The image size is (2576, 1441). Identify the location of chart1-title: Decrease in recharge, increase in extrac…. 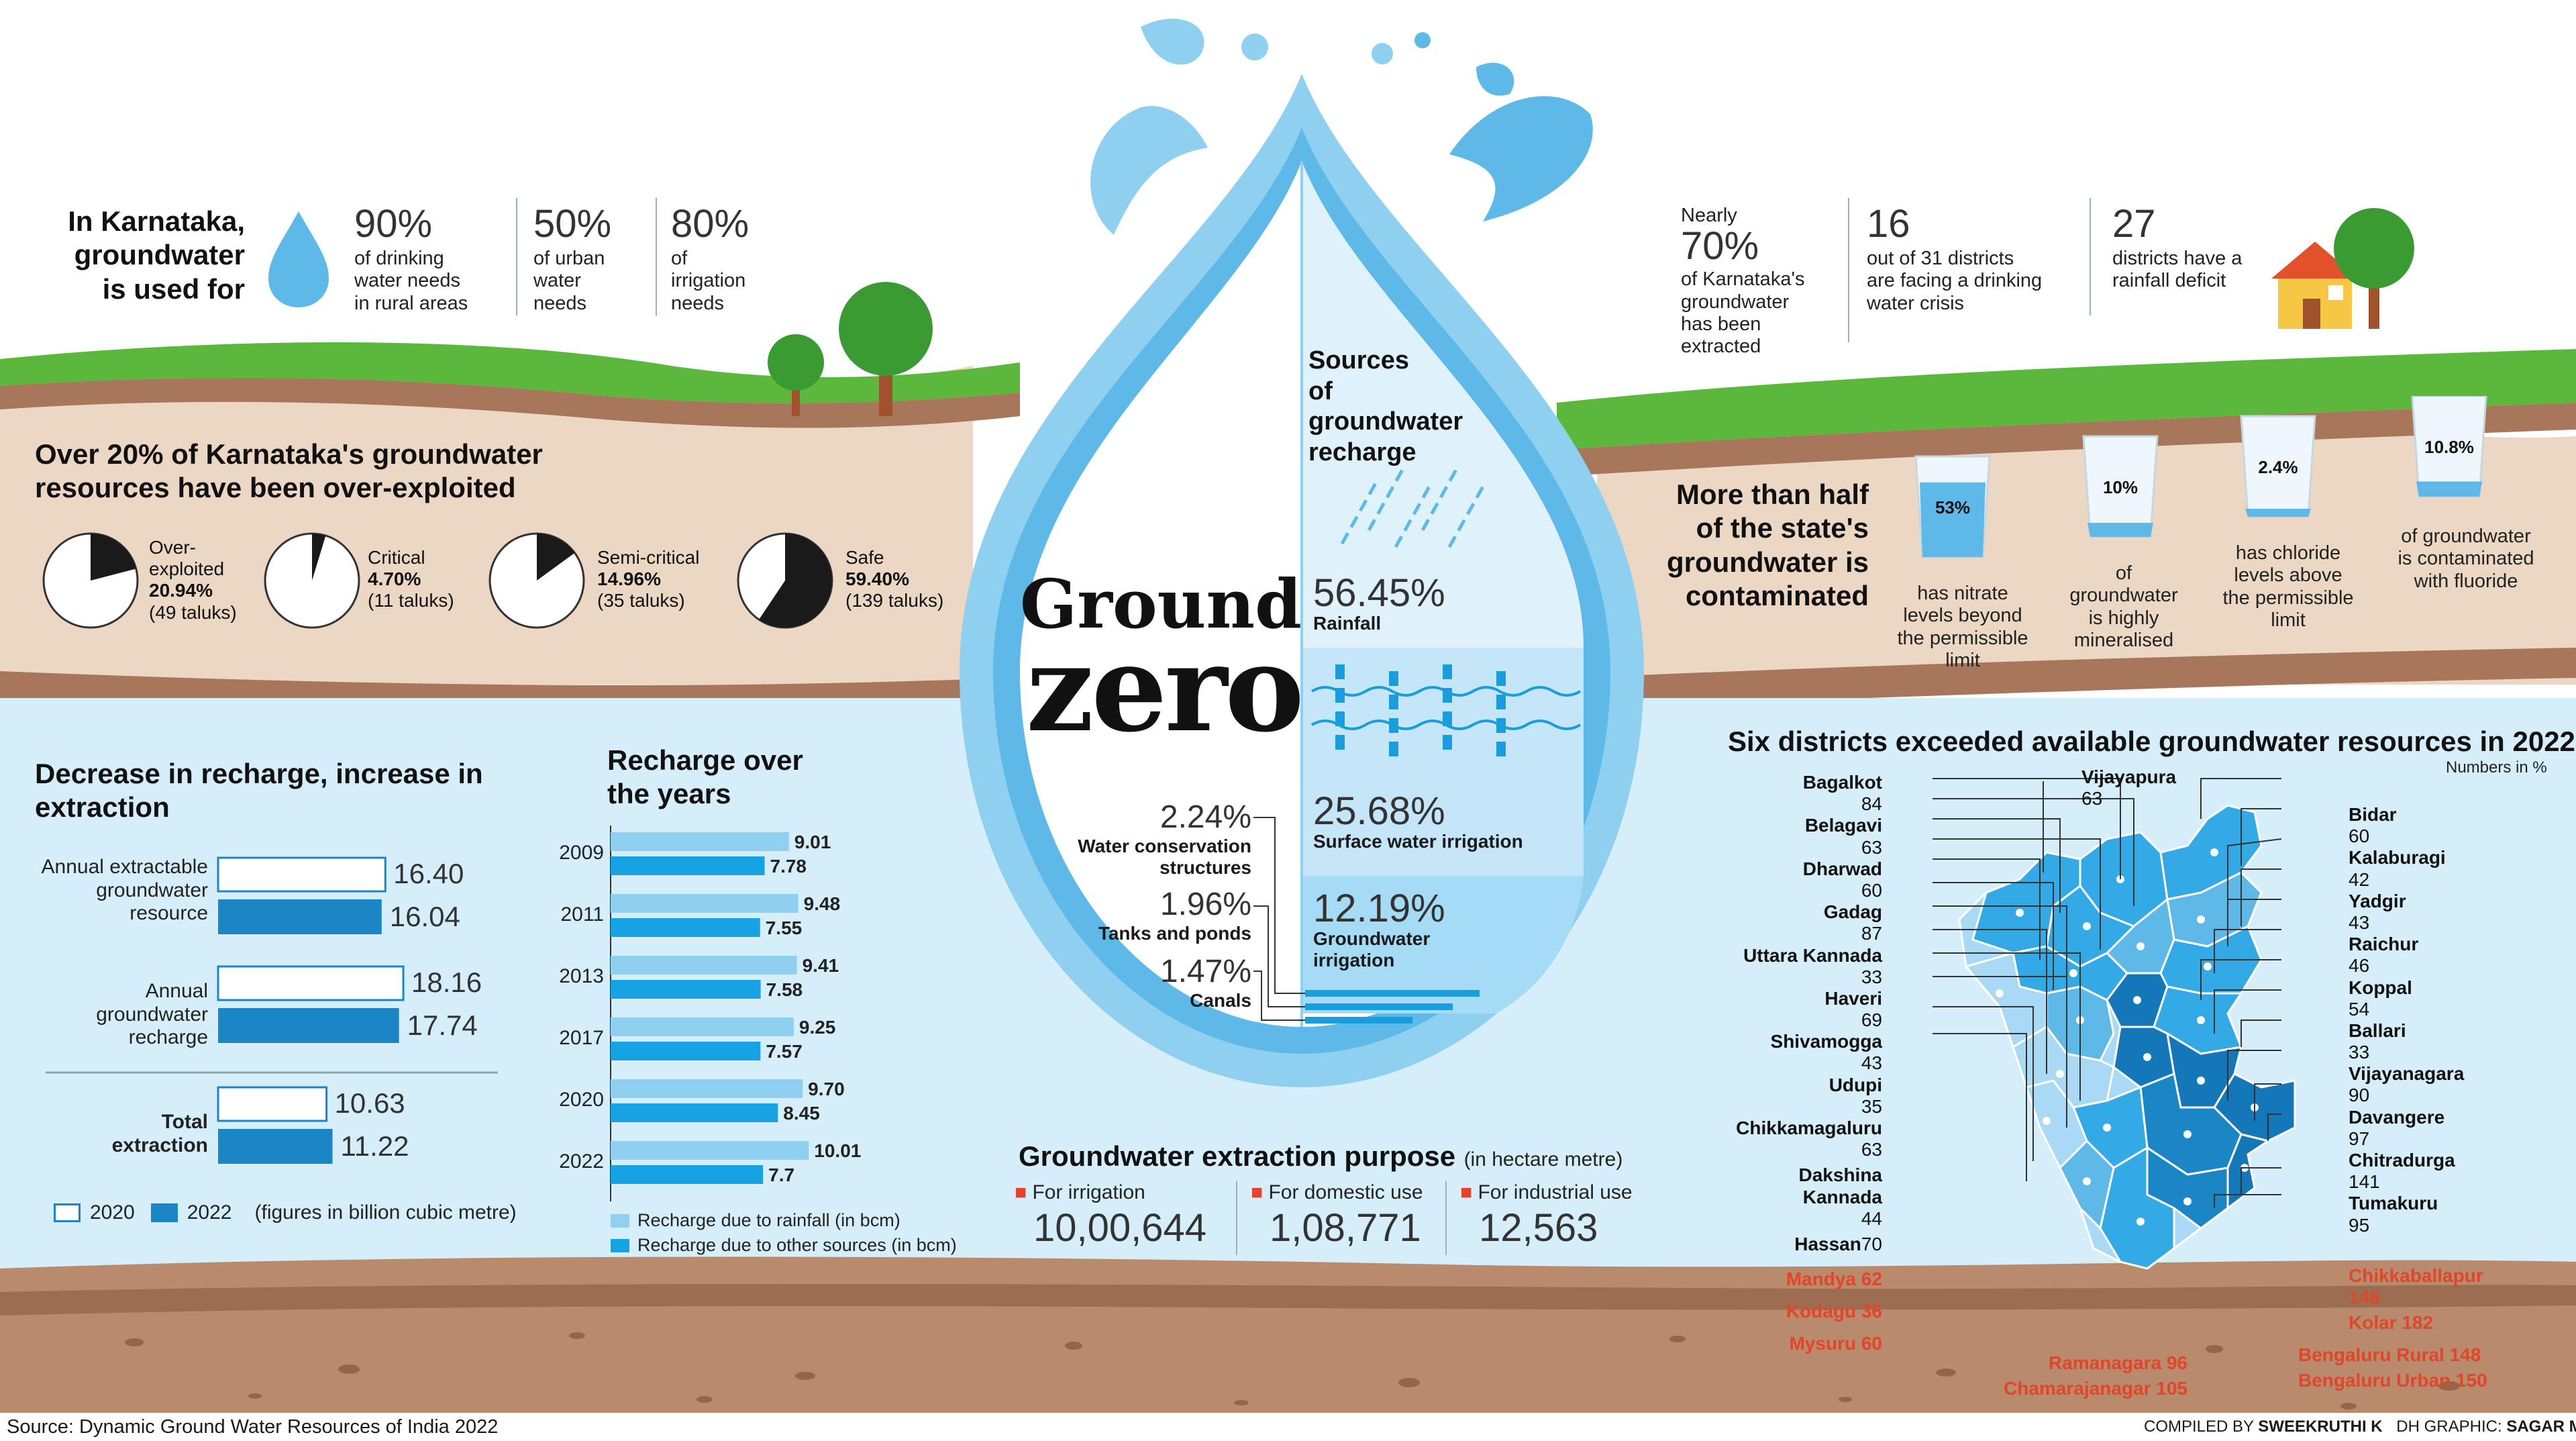
(270, 791).